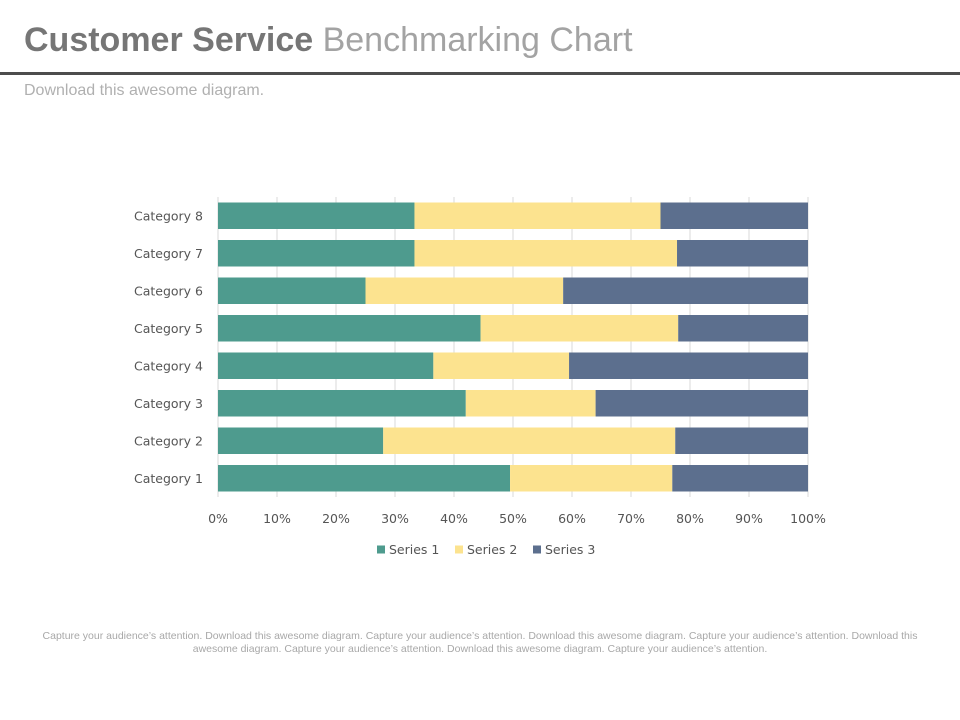 This screenshot has width=960, height=720. What do you see at coordinates (477, 40) in the screenshot?
I see `title-light-text: Benchmarking Chart` at bounding box center [477, 40].